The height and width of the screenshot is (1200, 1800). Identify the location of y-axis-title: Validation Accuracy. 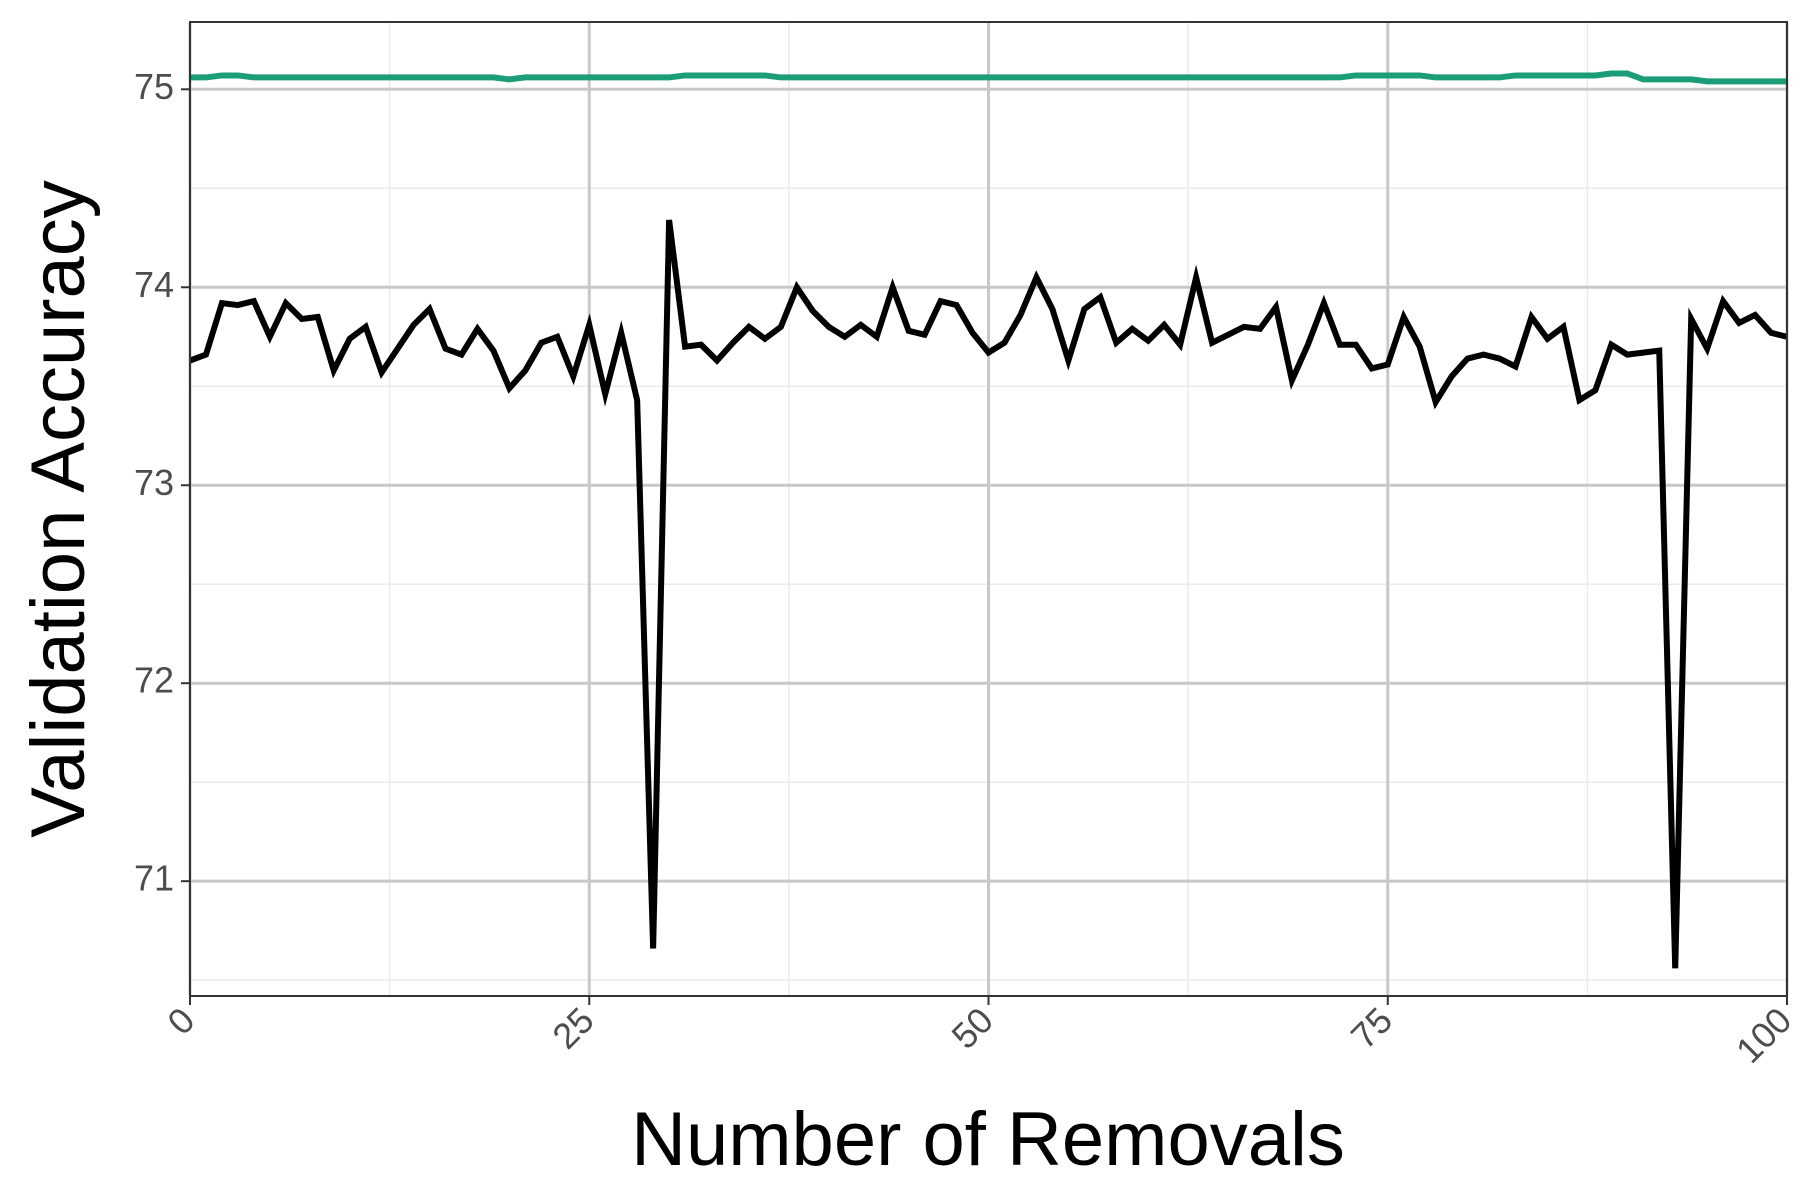
(58, 509).